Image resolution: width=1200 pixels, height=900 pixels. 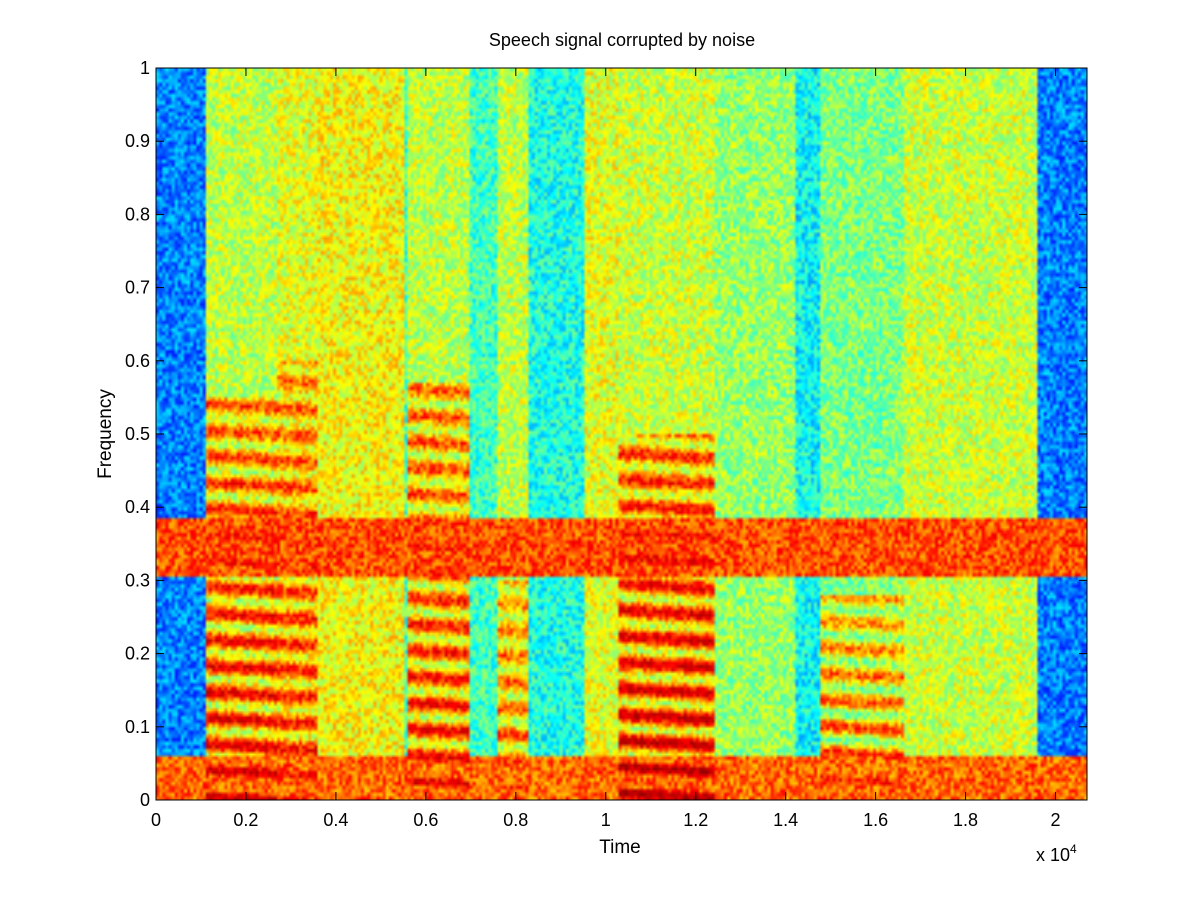 I want to click on x-tick-label: 0.4, so click(x=335, y=820).